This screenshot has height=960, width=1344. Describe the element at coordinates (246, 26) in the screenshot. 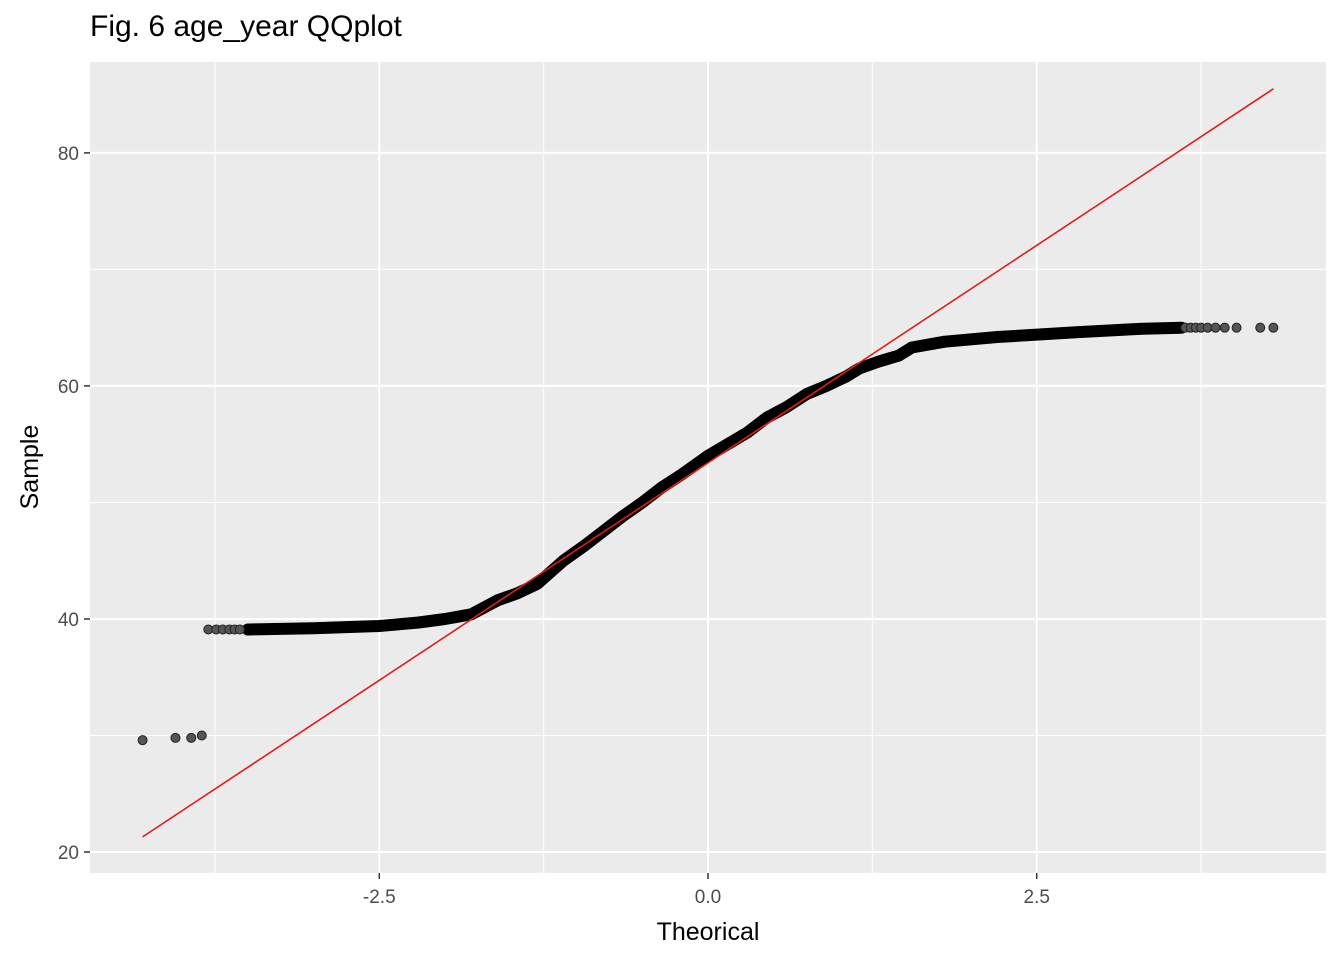

I see `chart-title: Fig. 6 age_year QQplot` at that location.